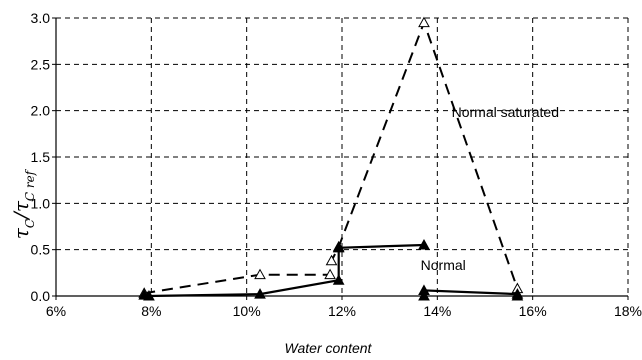  What do you see at coordinates (490, 188) in the screenshot?
I see `annotations: Normal saturated Normal` at bounding box center [490, 188].